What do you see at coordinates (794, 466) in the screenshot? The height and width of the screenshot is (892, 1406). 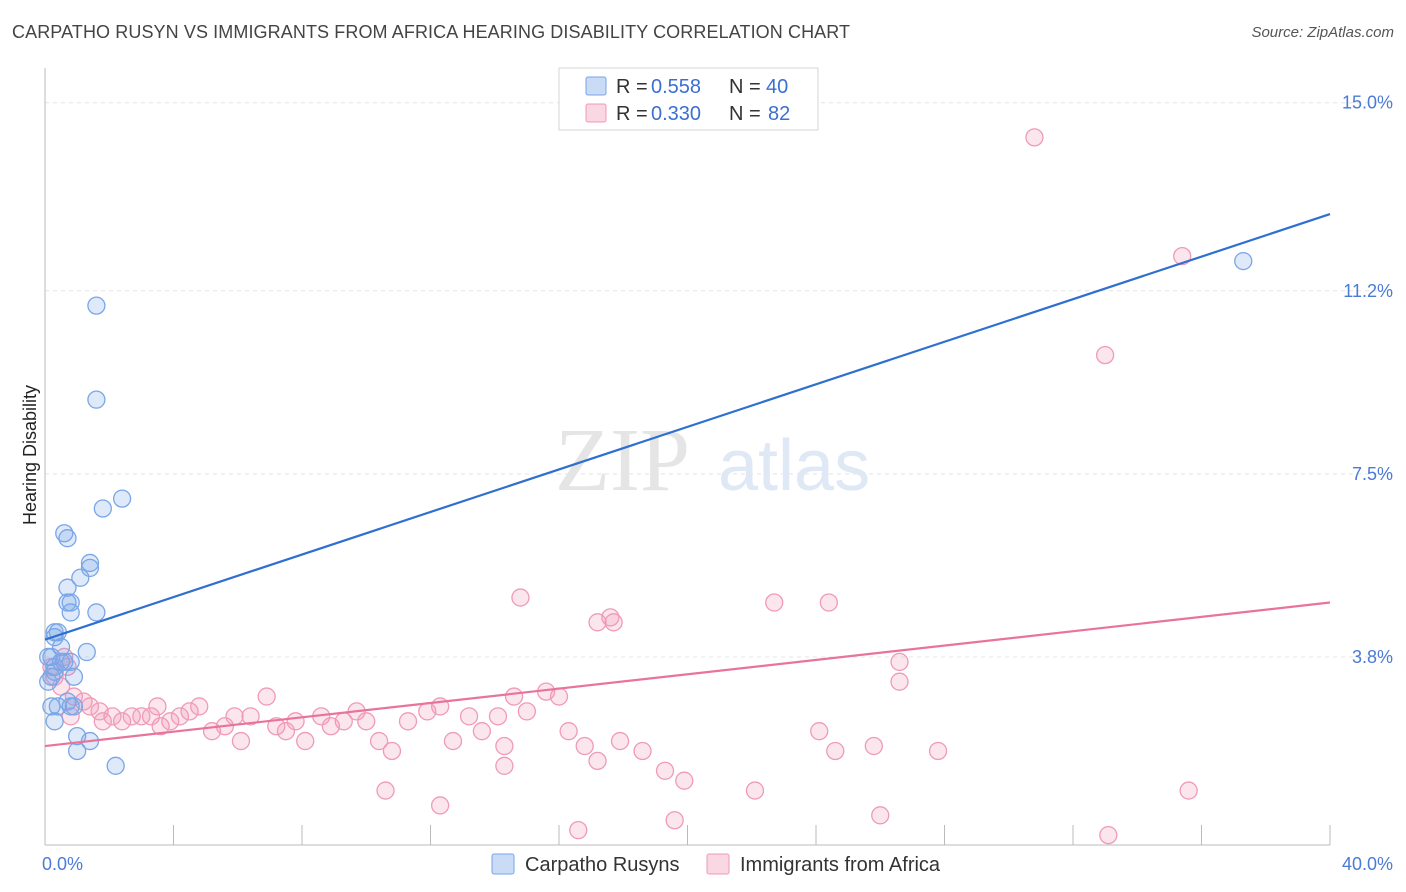 I see `watermark-atlas: atlas` at bounding box center [794, 466].